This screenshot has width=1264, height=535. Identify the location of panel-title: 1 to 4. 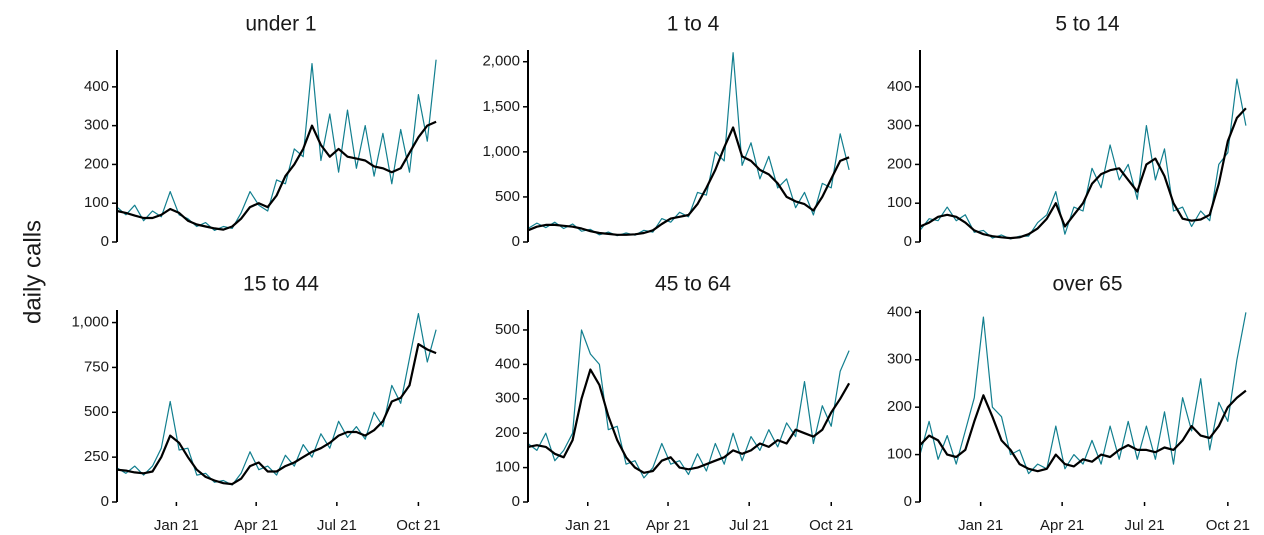
(693, 24).